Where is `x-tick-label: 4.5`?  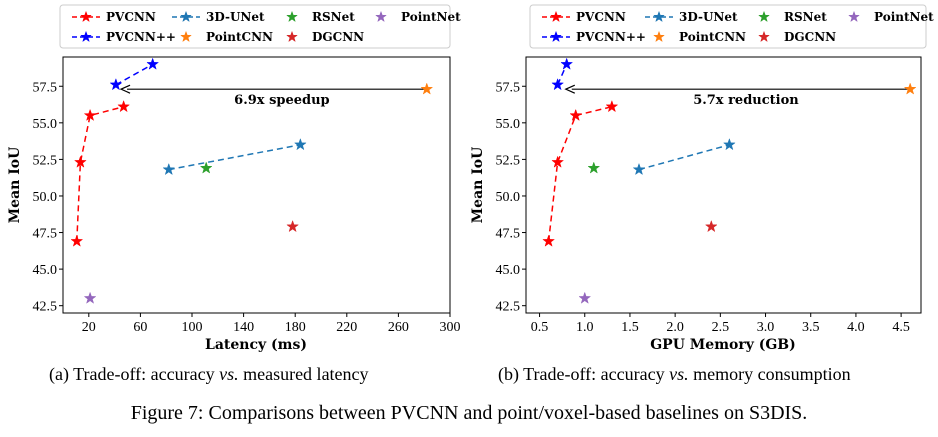
x-tick-label: 4.5 is located at coordinates (901, 327).